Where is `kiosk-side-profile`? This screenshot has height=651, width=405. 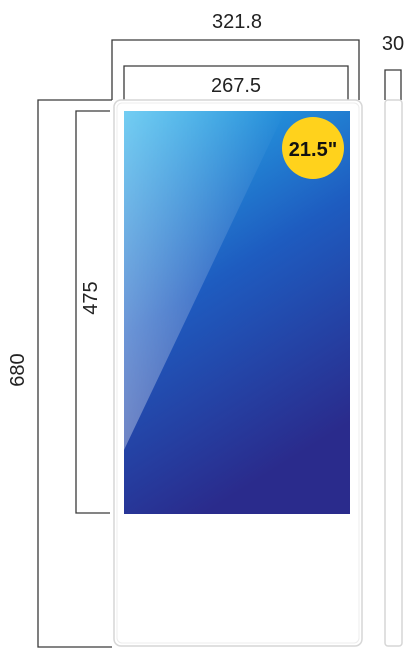 kiosk-side-profile is located at coordinates (393, 373).